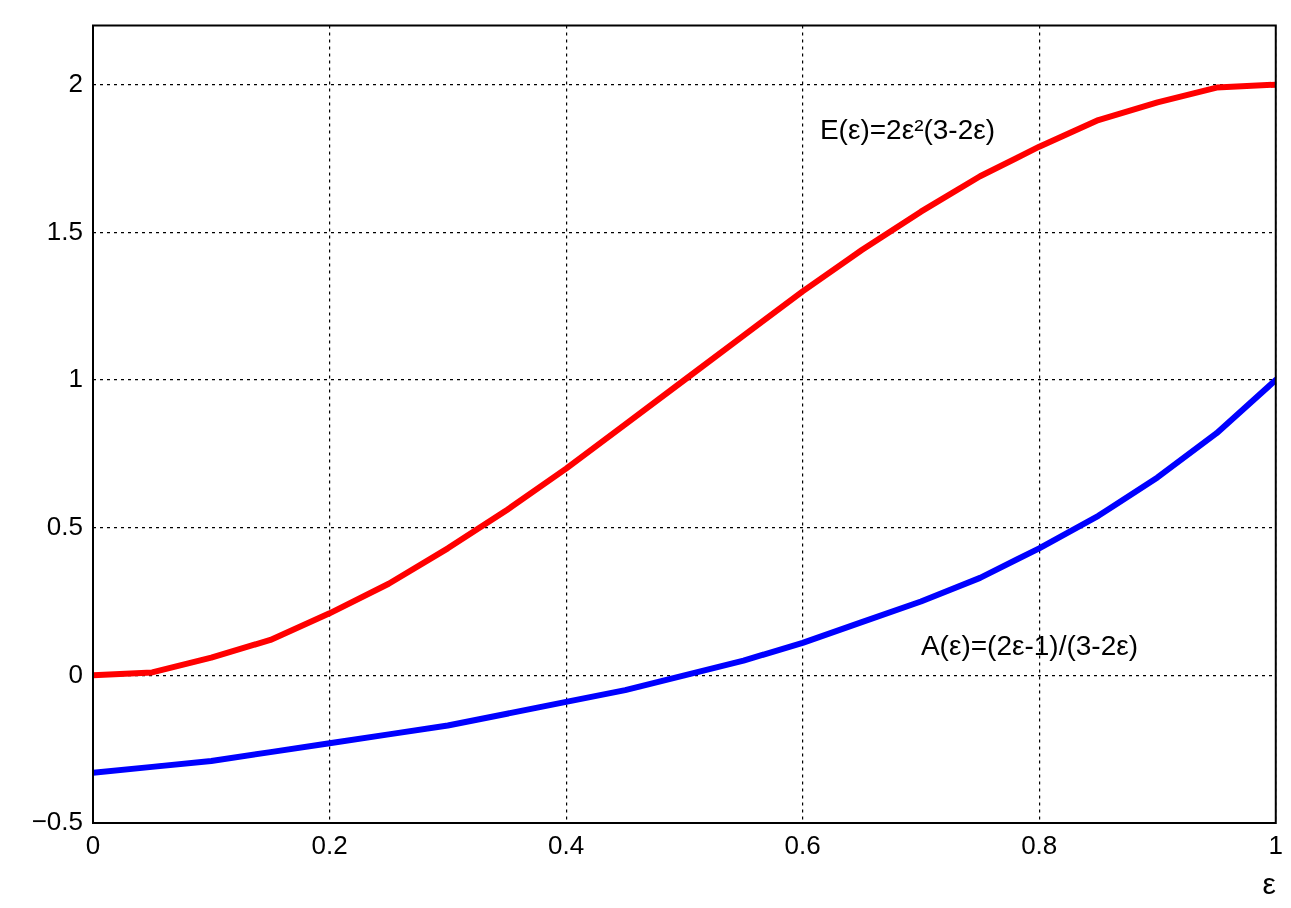  I want to click on x-tick-label: 0.4, so click(566, 844).